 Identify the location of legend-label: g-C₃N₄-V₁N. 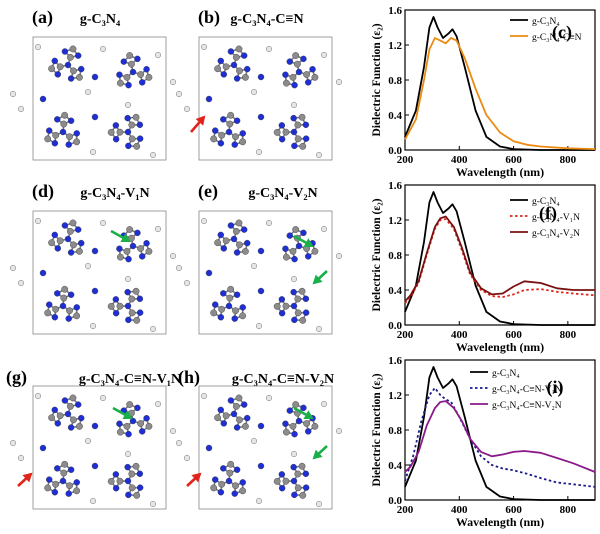
(556, 218).